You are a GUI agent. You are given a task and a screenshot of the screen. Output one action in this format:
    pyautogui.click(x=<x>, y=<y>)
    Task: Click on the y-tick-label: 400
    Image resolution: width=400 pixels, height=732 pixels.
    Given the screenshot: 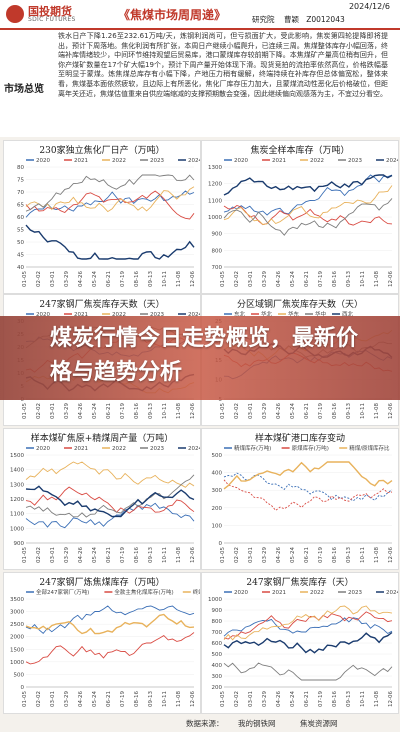 What is the action you would take?
    pyautogui.click(x=217, y=666)
    